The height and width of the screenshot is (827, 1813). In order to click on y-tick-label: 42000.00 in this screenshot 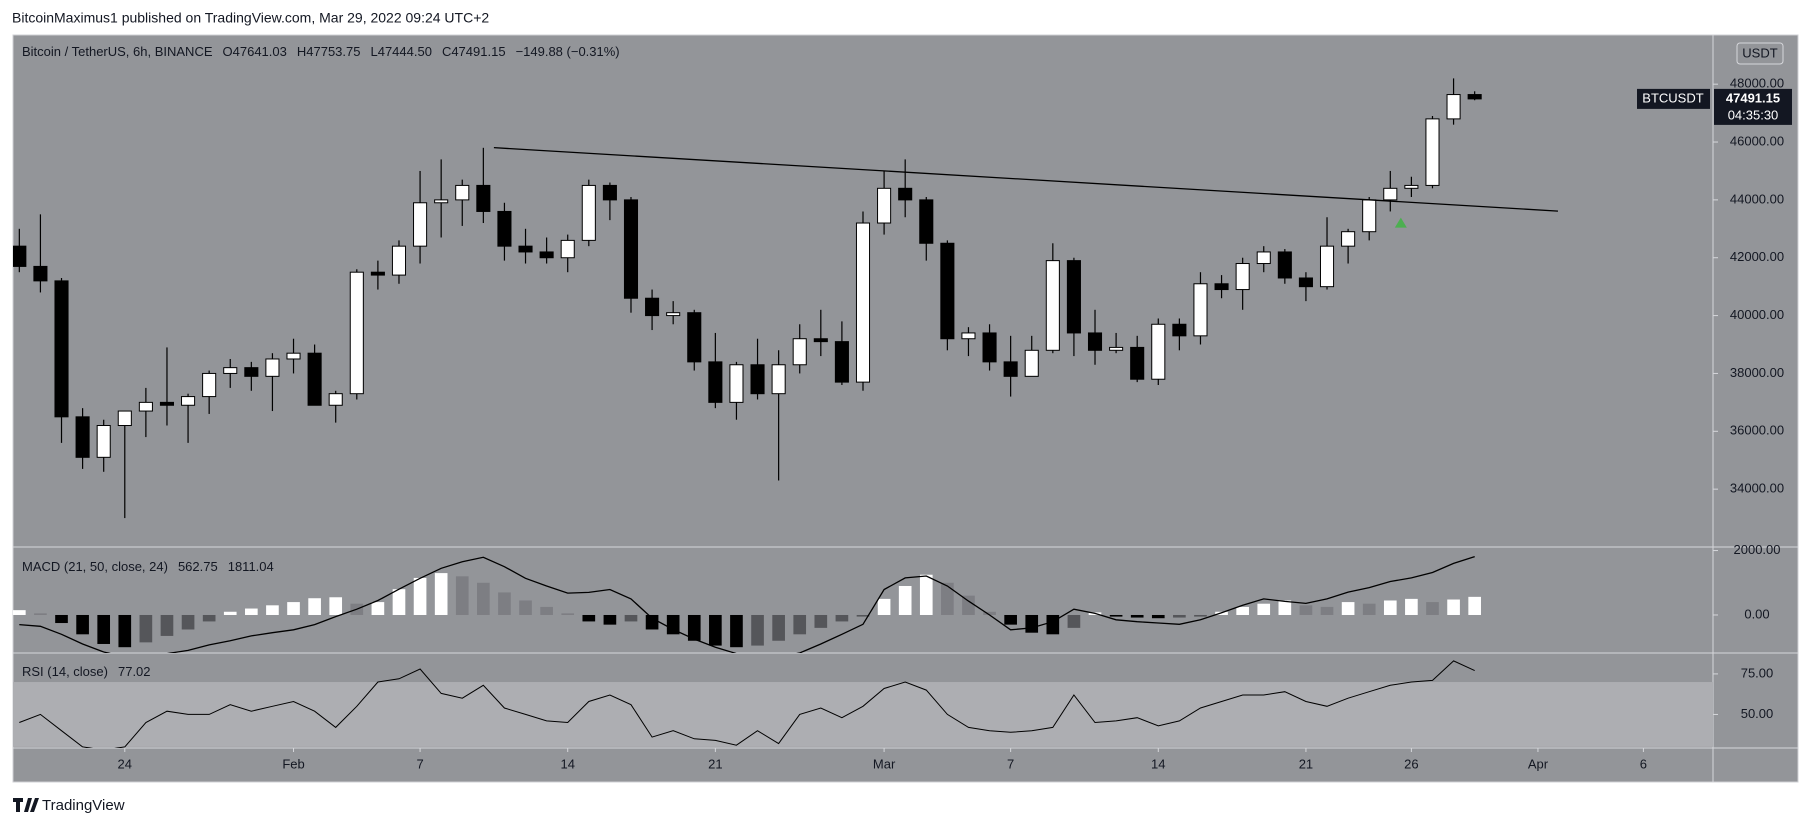, I will do `click(1757, 256)`.